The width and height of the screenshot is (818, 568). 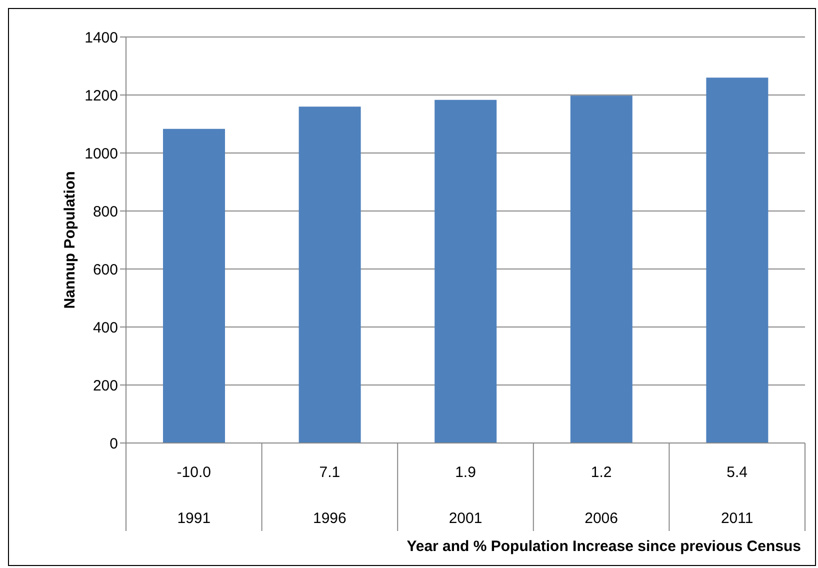 What do you see at coordinates (465, 472) in the screenshot?
I see `text: 1.9` at bounding box center [465, 472].